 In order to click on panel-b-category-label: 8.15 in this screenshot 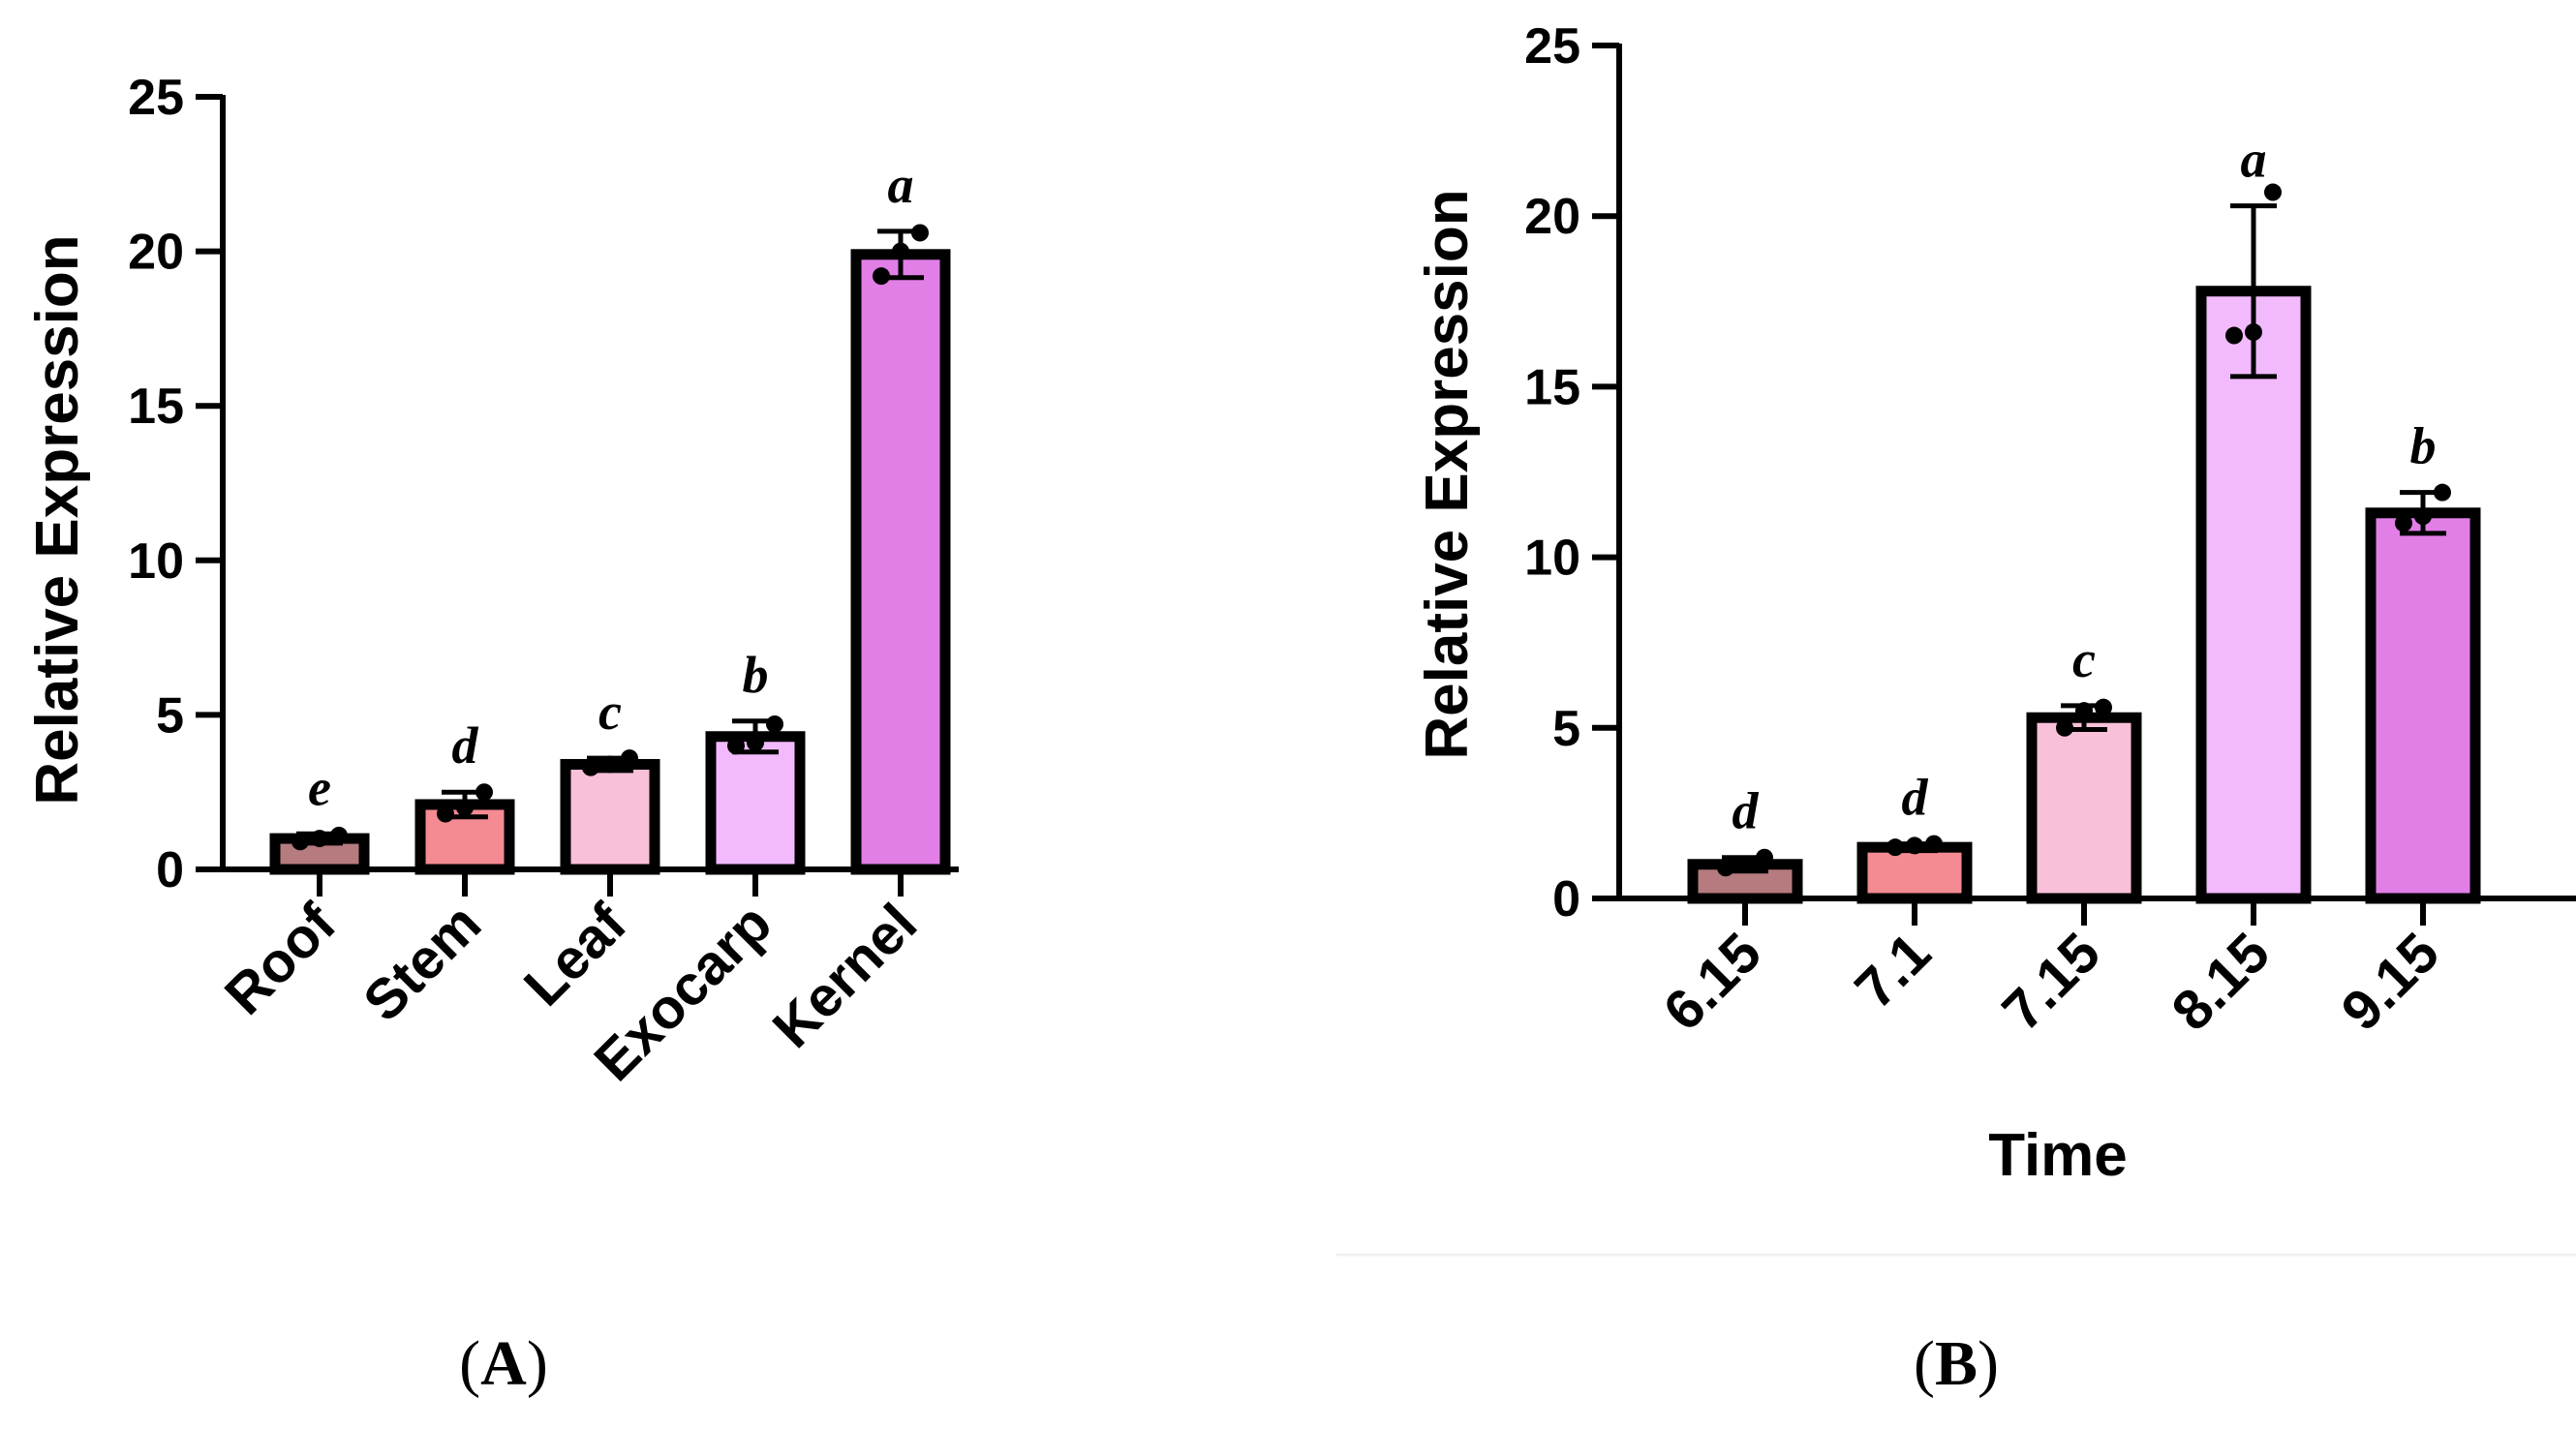, I will do `click(2221, 982)`.